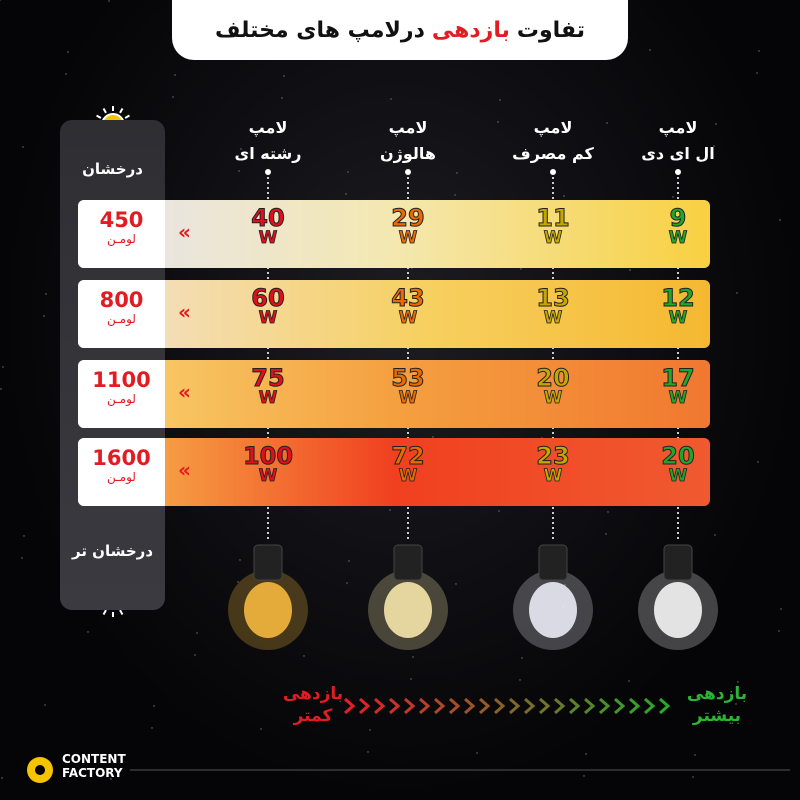  Describe the element at coordinates (553, 226) in the screenshot. I see `watt-cell: 11 W` at that location.